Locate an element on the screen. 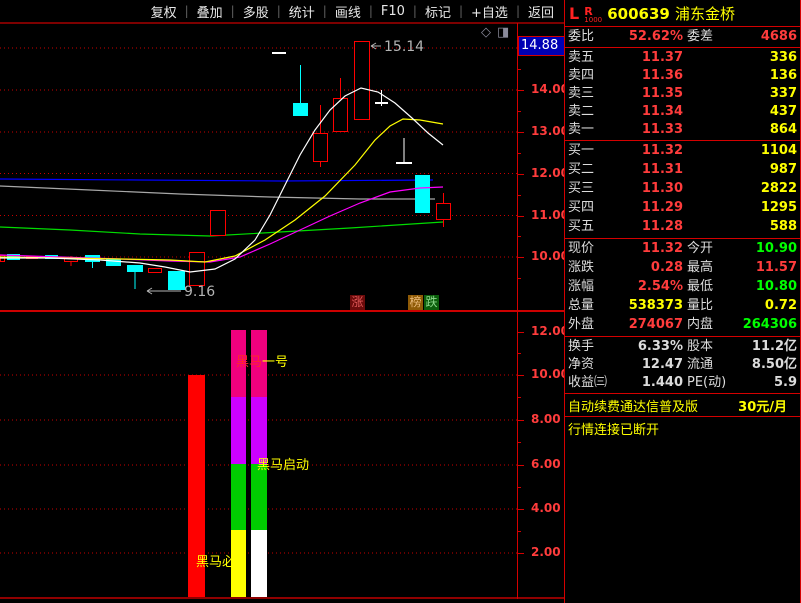  stat-label: PE(动) is located at coordinates (707, 382).